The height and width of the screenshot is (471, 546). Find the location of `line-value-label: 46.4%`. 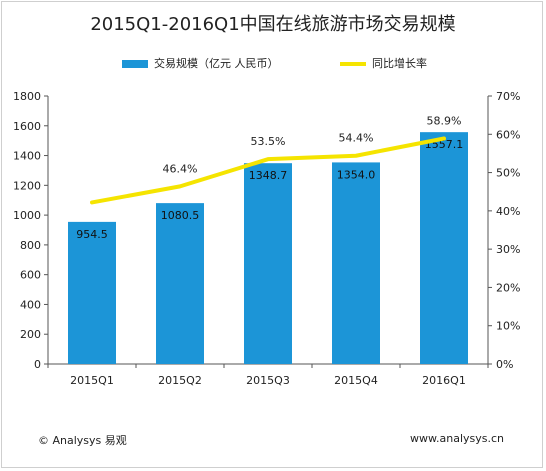

line-value-label: 46.4% is located at coordinates (180, 168).